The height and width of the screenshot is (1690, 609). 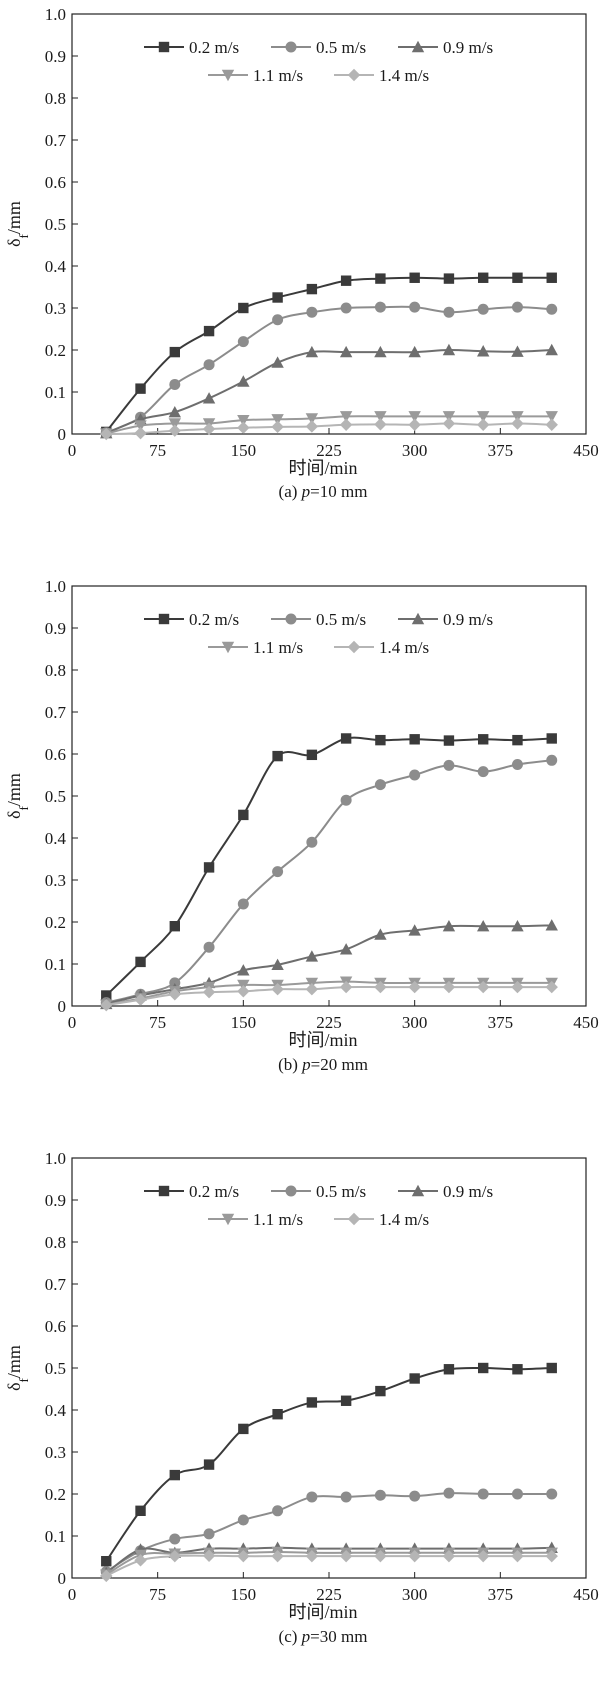 I want to click on caption-suffix: =30 mm, so click(x=338, y=1636).